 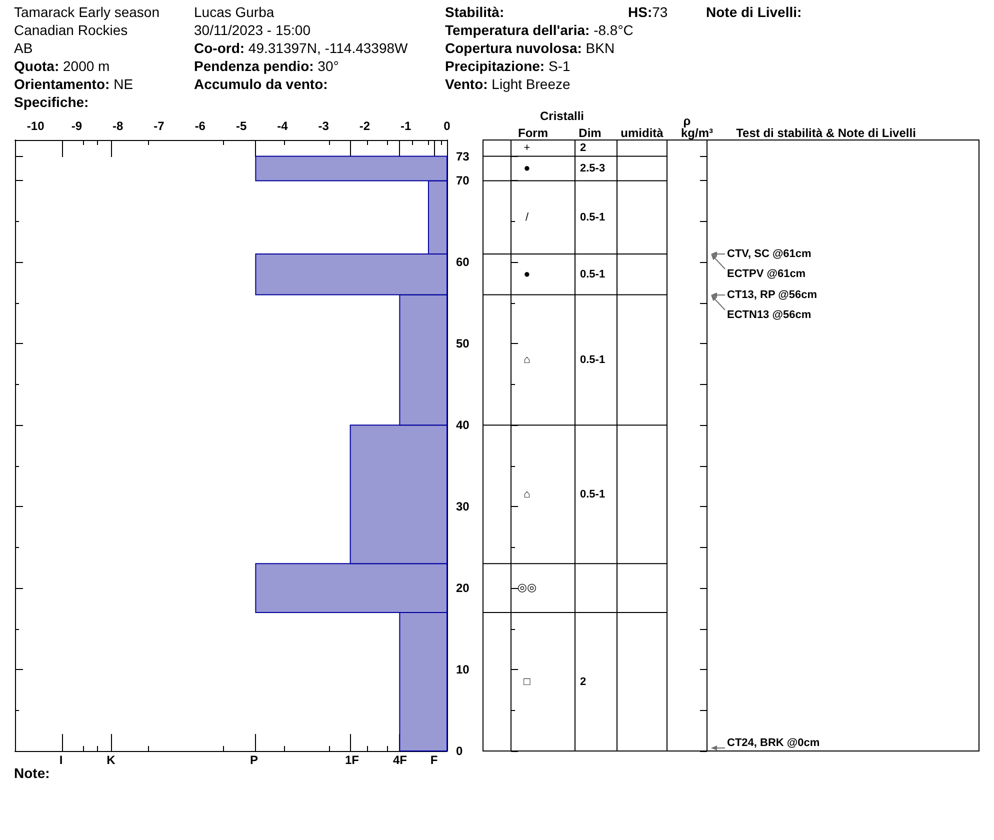 I want to click on x-tick-label: -2, so click(x=364, y=126).